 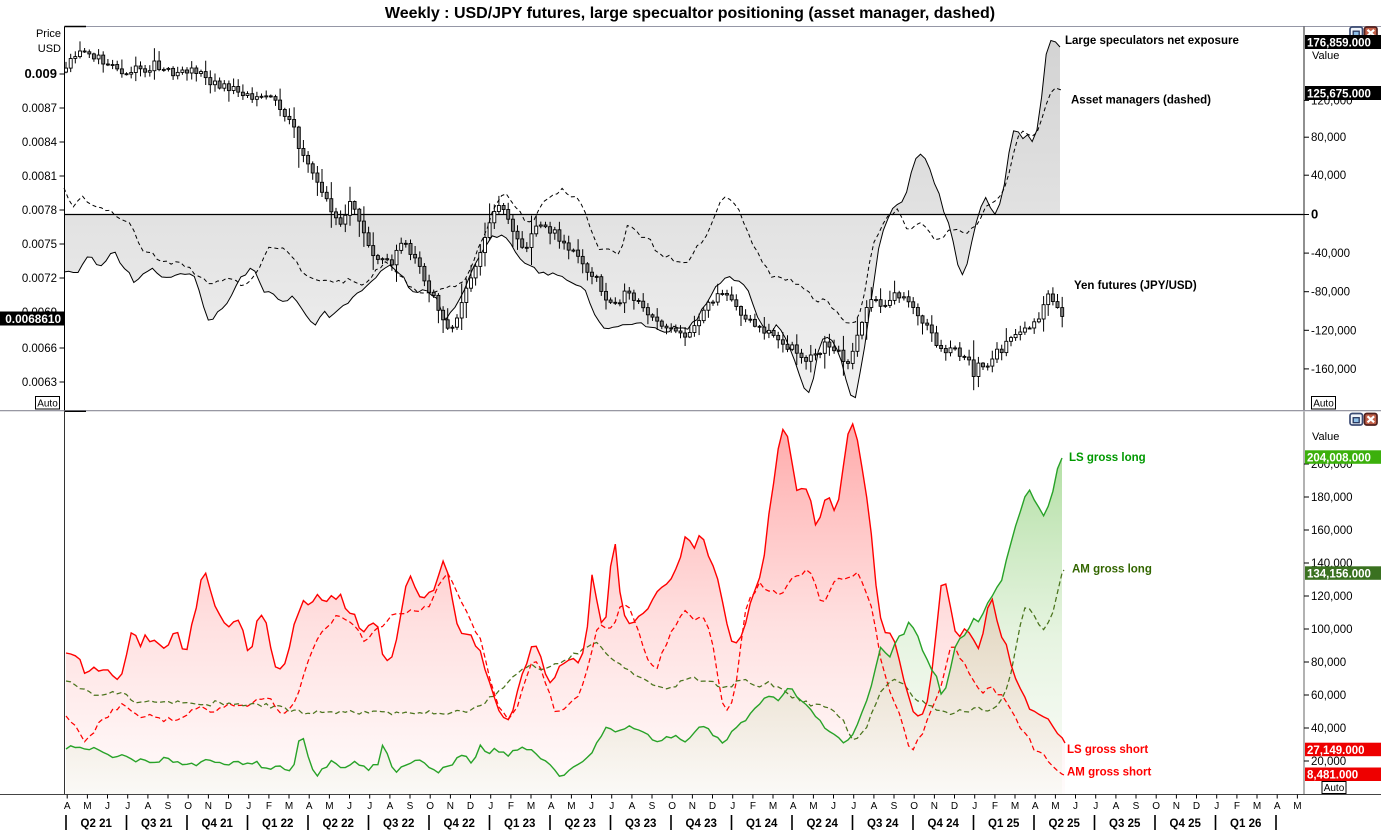 What do you see at coordinates (157, 824) in the screenshot?
I see `svg-text: Q3 21` at bounding box center [157, 824].